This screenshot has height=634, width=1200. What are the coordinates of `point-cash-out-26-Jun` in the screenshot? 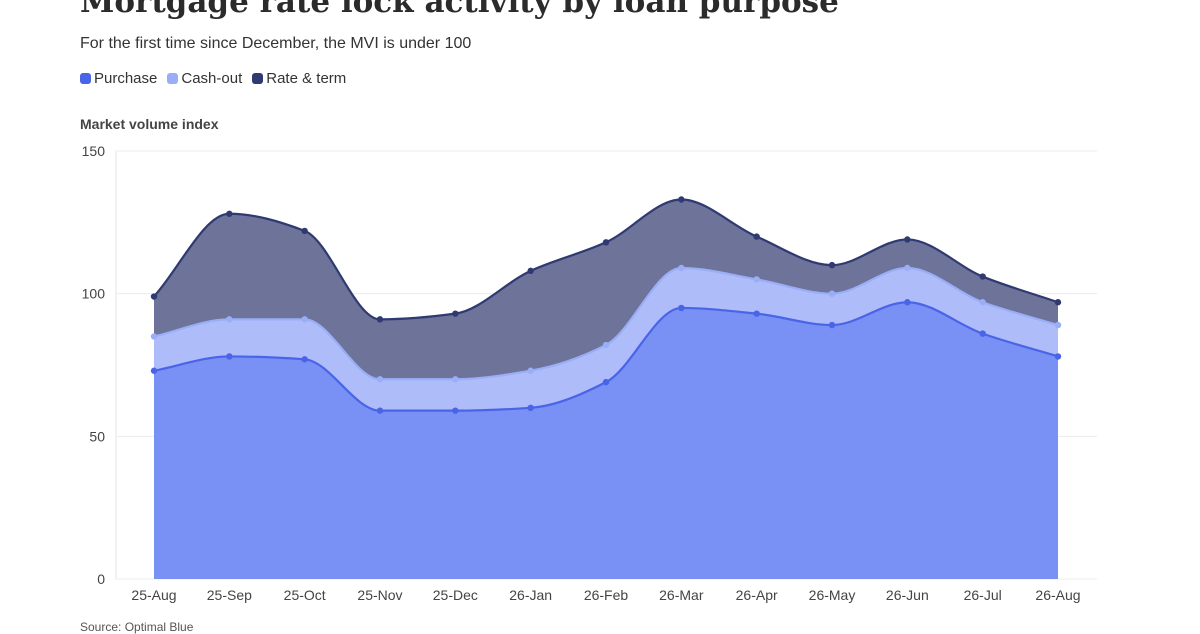 It's located at (907, 268).